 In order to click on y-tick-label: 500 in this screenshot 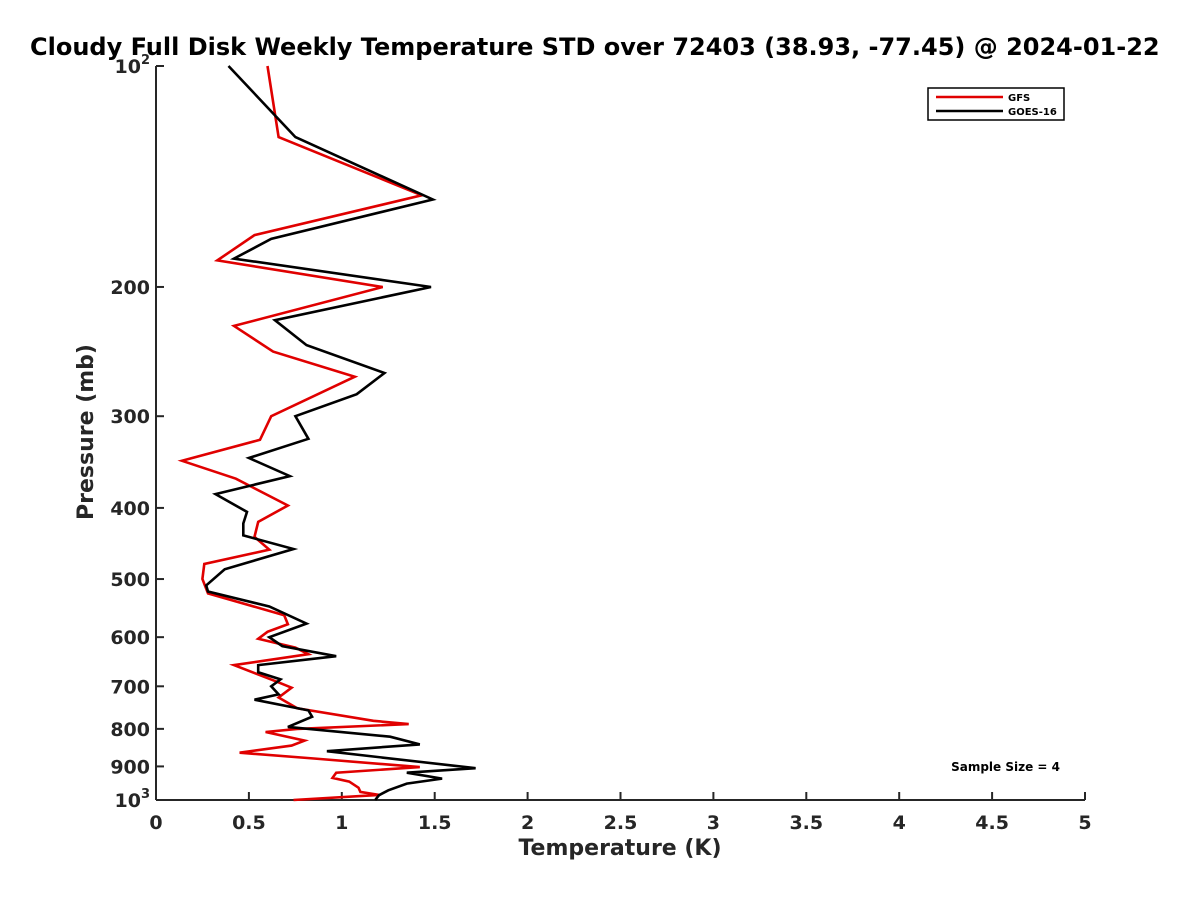, I will do `click(130, 580)`.